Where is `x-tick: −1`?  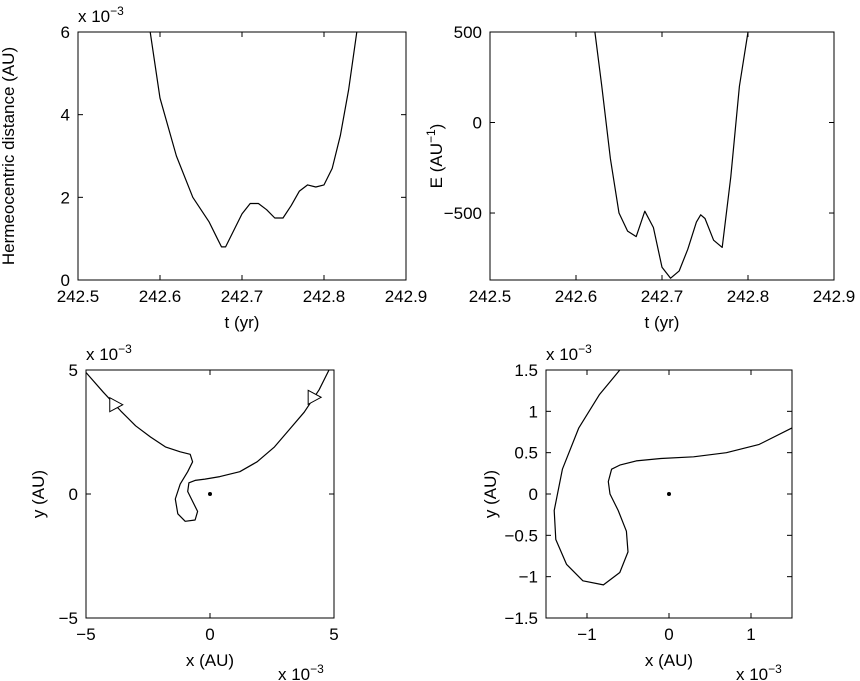 x-tick: −1 is located at coordinates (587, 507).